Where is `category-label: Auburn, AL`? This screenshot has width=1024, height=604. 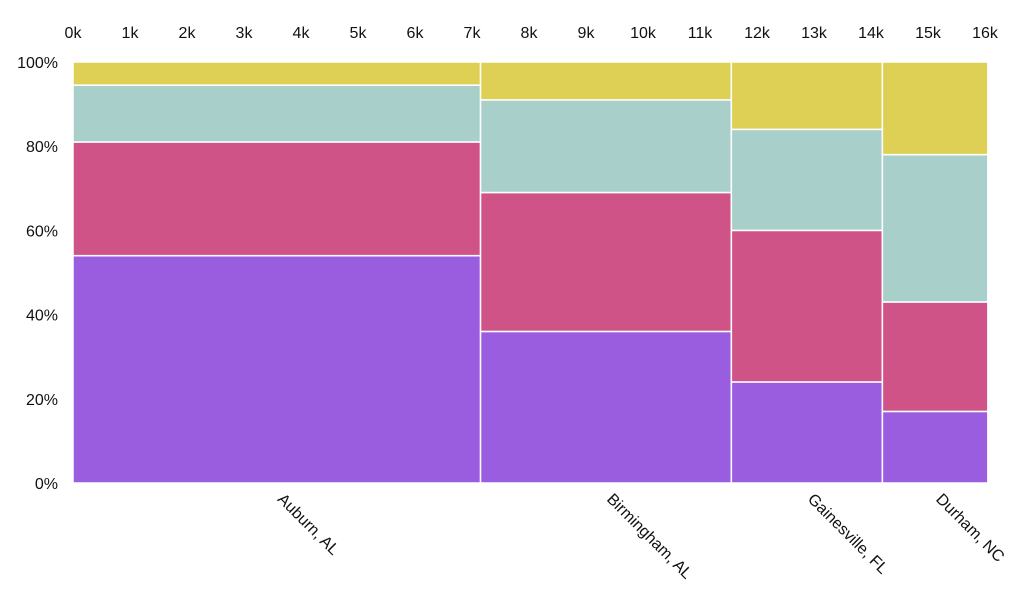
category-label: Auburn, AL is located at coordinates (308, 525).